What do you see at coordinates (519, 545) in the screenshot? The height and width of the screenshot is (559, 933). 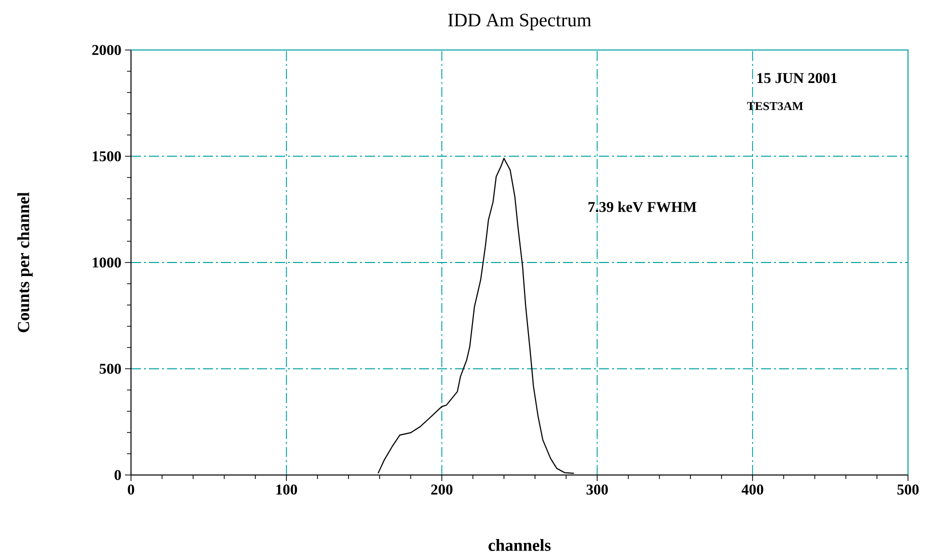 I see `x-axis-title: channels` at bounding box center [519, 545].